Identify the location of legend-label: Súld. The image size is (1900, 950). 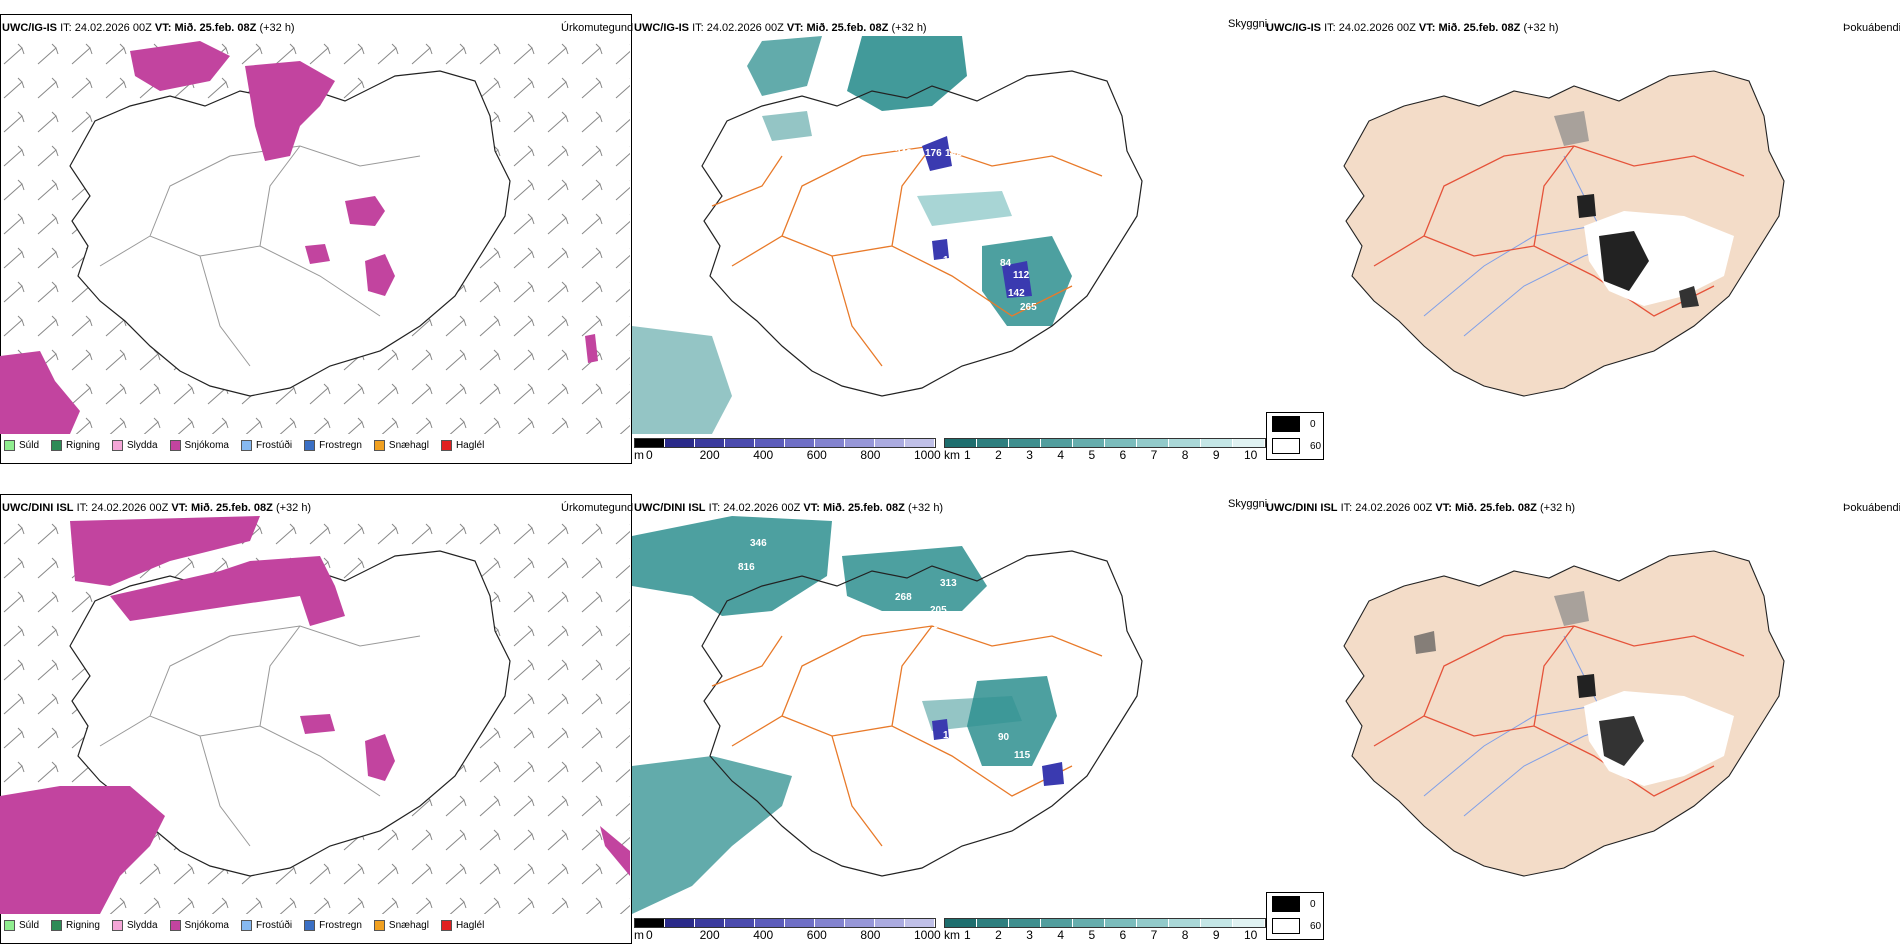
(29, 445).